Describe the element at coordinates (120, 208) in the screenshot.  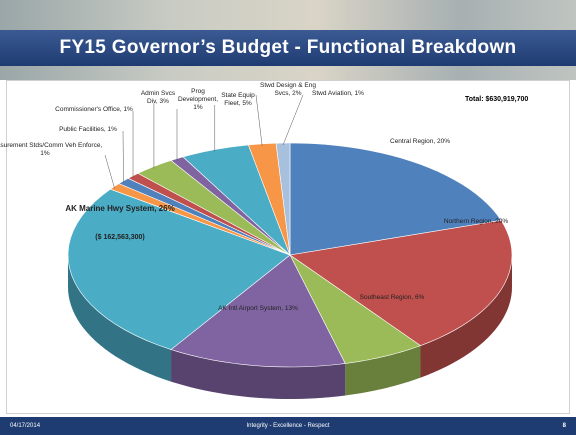
I see `slice-label: AK Marine Hwy System, 26%` at that location.